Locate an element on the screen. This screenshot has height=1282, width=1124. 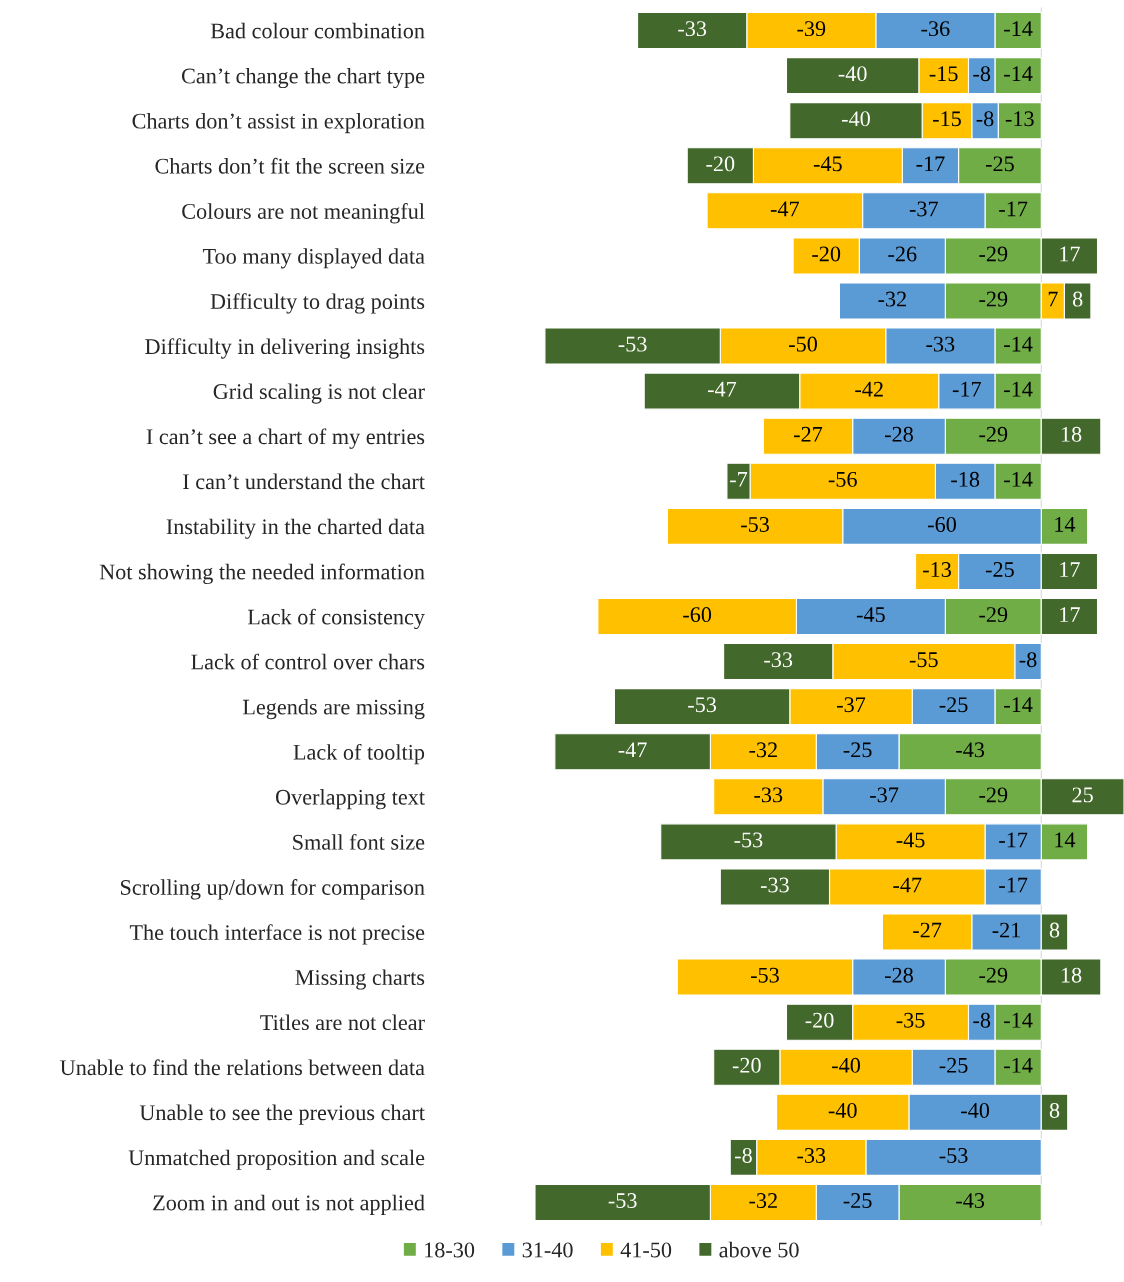
y-tick-label: Charts don’t assist in exploration is located at coordinates (278, 123).